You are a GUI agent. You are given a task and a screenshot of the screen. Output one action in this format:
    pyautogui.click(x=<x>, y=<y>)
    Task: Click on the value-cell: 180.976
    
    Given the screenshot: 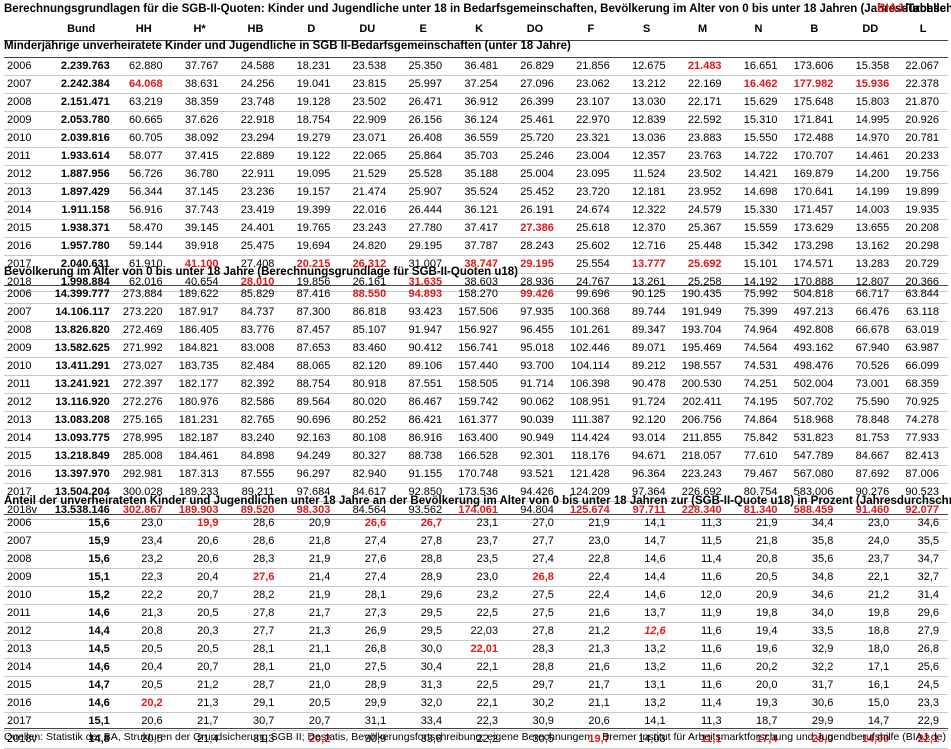 What is the action you would take?
    pyautogui.click(x=199, y=402)
    